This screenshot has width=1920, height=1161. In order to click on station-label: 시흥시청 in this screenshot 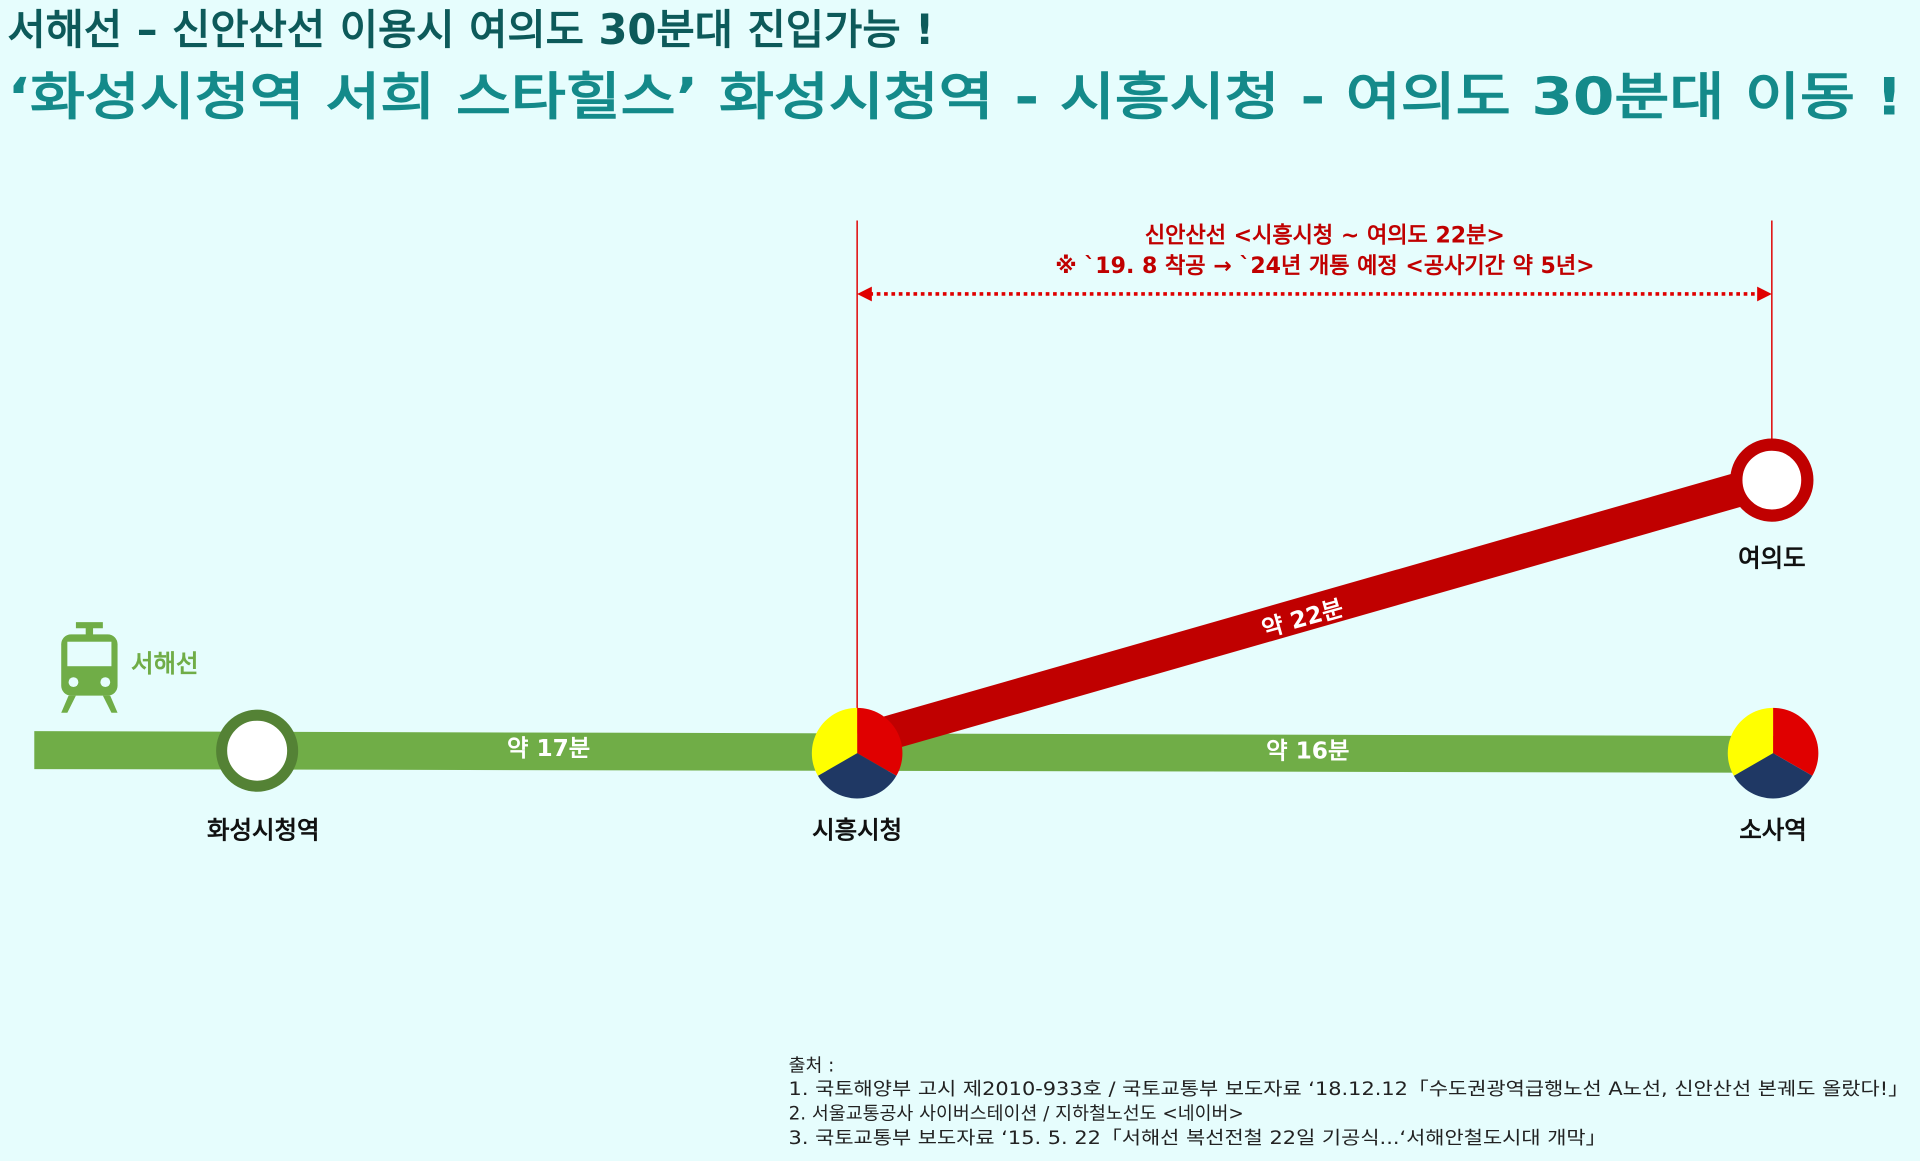, I will do `click(857, 830)`.